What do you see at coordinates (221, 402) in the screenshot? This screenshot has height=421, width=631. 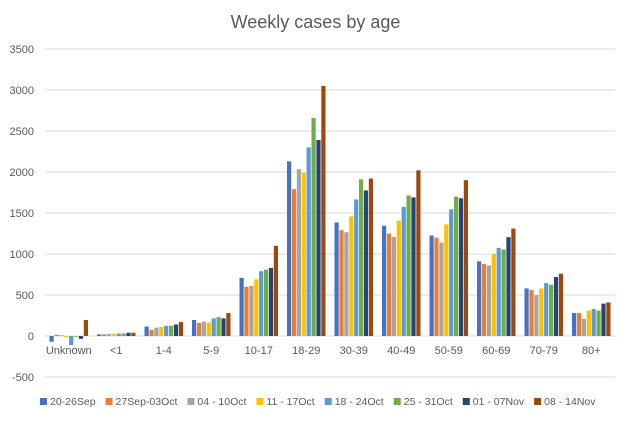 I see `legend-label: 04 - 10Oct` at bounding box center [221, 402].